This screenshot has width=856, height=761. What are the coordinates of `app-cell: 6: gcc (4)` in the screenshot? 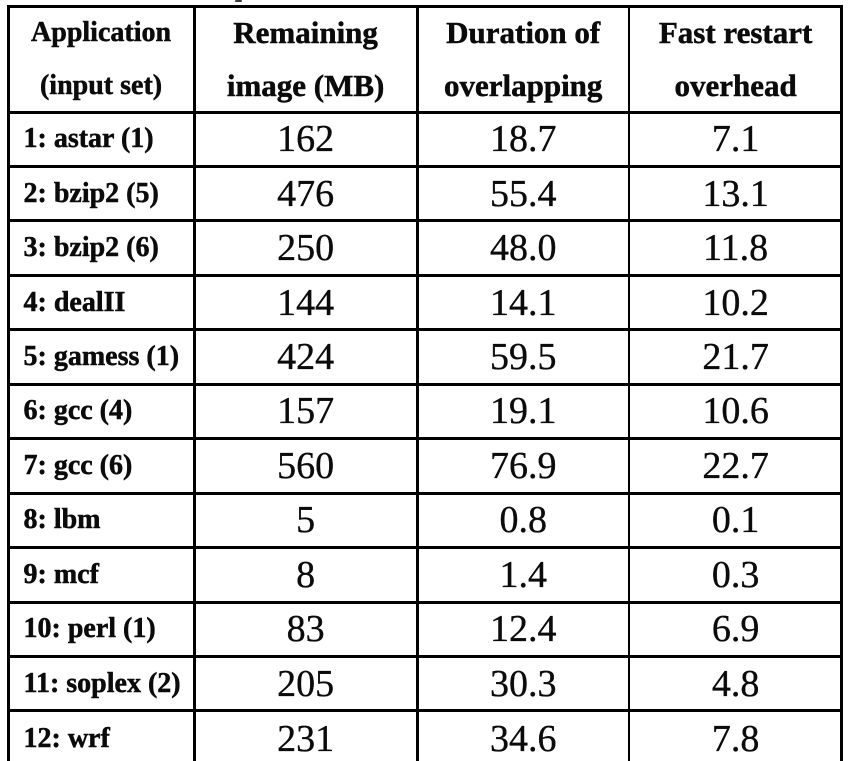 It's located at (101, 411).